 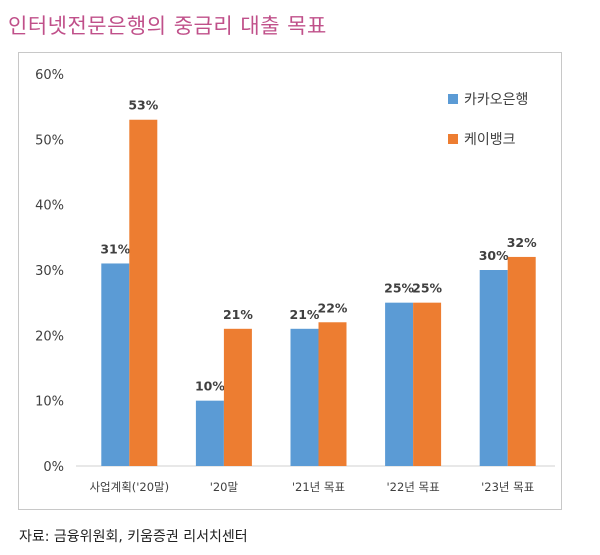 I want to click on y-tick-label: 10%, so click(x=49, y=402).